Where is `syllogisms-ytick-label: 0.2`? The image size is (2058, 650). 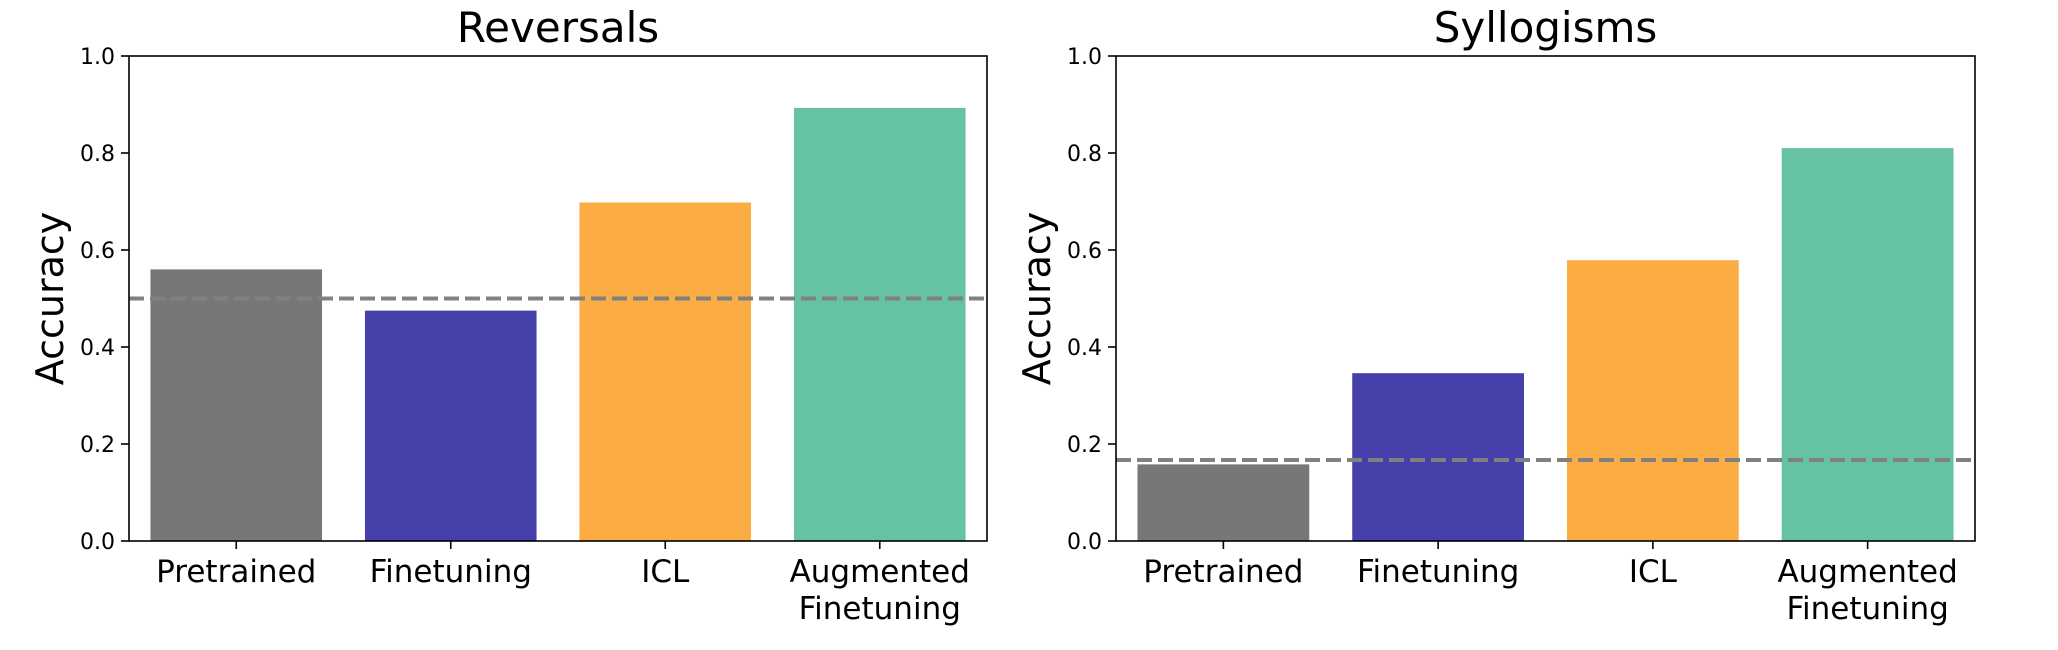 syllogisms-ytick-label: 0.2 is located at coordinates (1084, 445).